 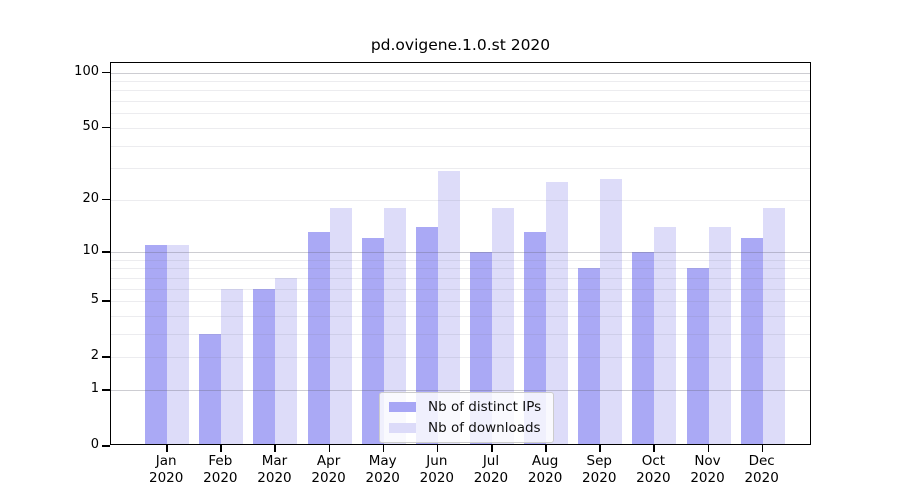 What do you see at coordinates (611, 312) in the screenshot?
I see `bar-sep-downloads` at bounding box center [611, 312].